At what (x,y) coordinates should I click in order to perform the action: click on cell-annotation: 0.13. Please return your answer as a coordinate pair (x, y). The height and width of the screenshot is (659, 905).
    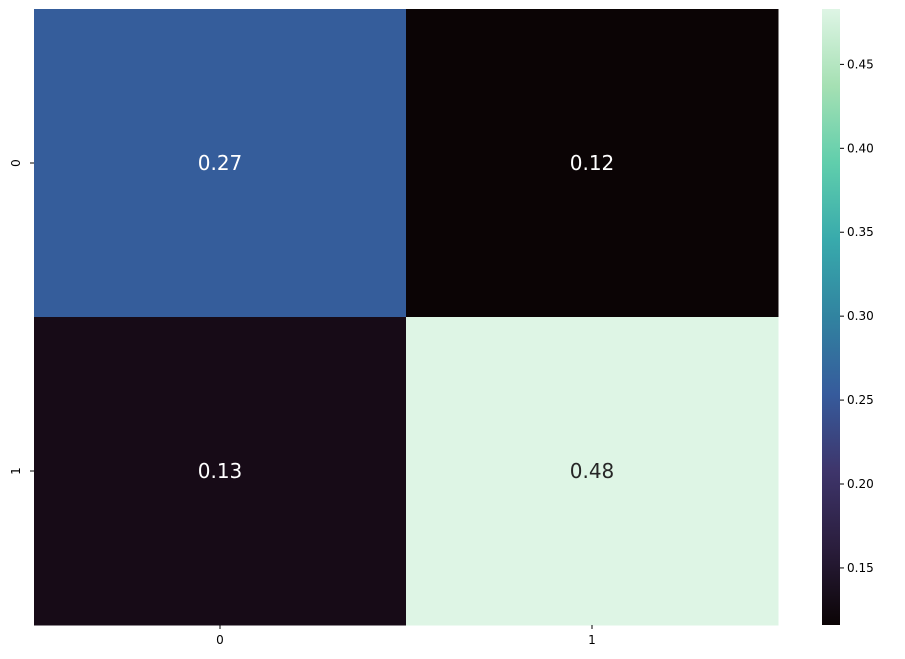
    Looking at the image, I should click on (220, 471).